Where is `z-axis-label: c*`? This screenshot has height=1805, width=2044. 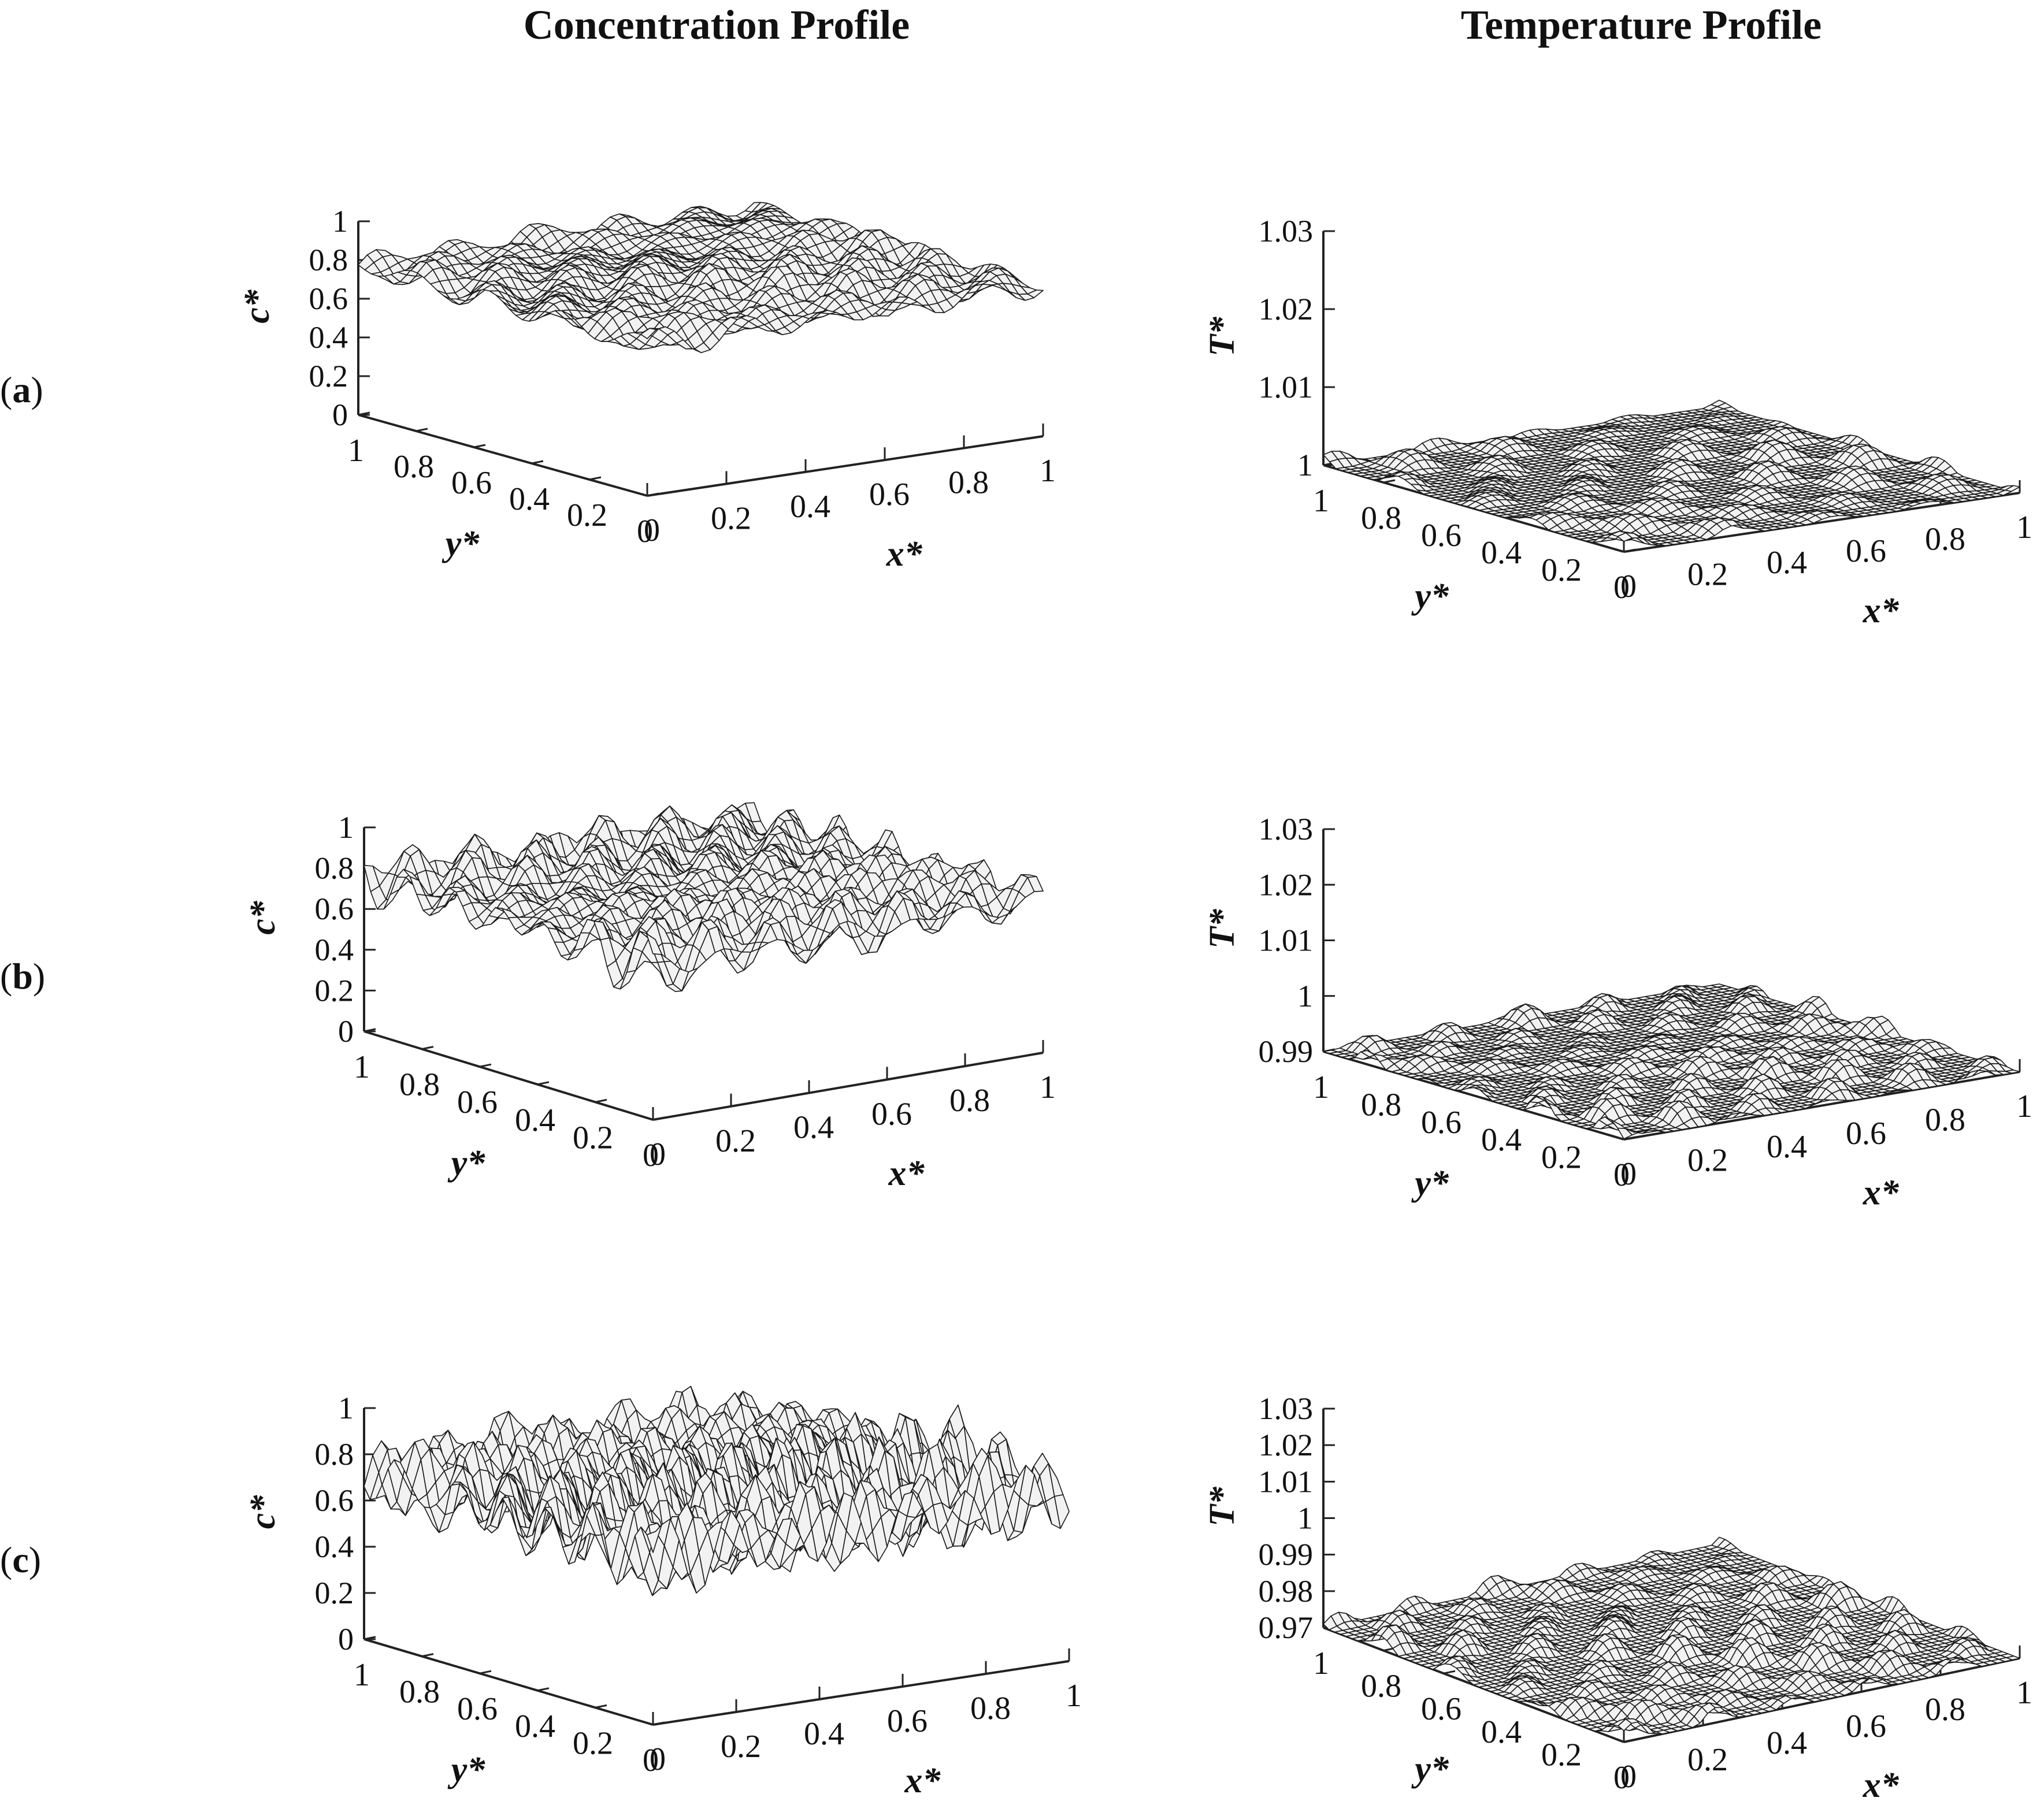 z-axis-label: c* is located at coordinates (263, 917).